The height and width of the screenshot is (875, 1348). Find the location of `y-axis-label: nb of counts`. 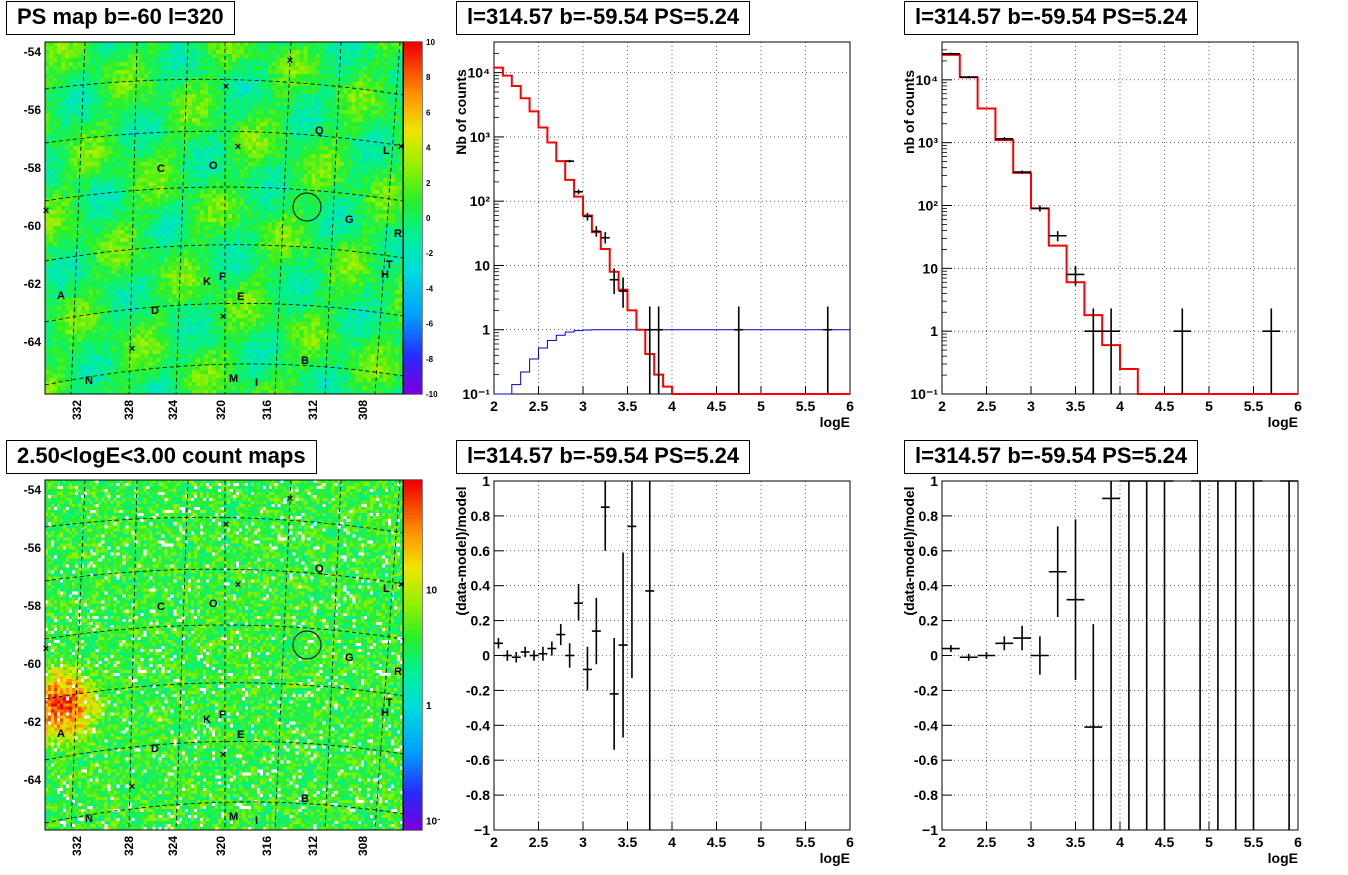

y-axis-label: nb of counts is located at coordinates (909, 112).